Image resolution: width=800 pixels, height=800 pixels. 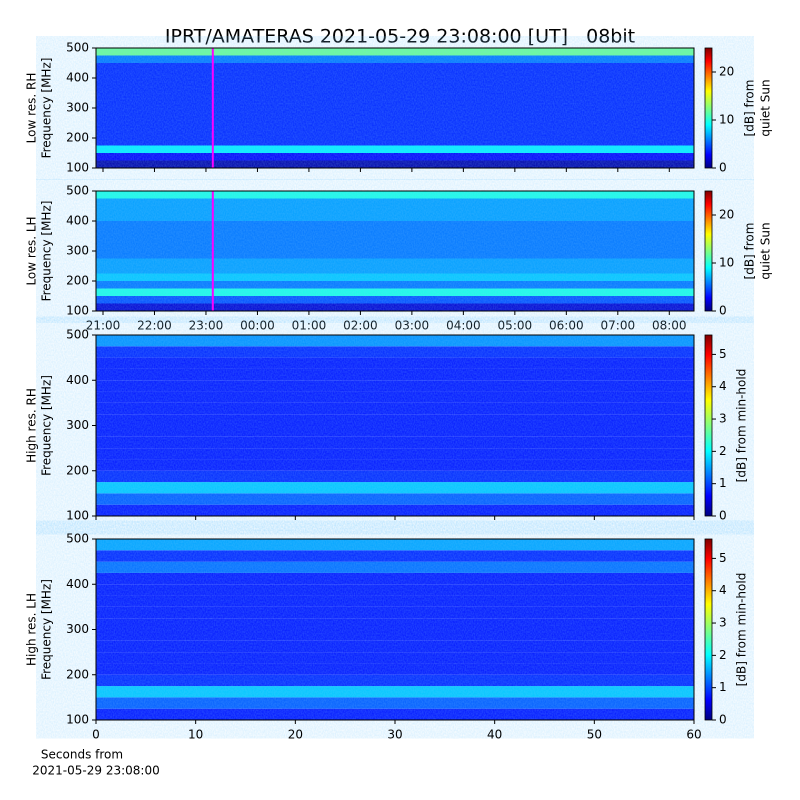 I want to click on x-tick-label: 00:00, so click(x=257, y=326).